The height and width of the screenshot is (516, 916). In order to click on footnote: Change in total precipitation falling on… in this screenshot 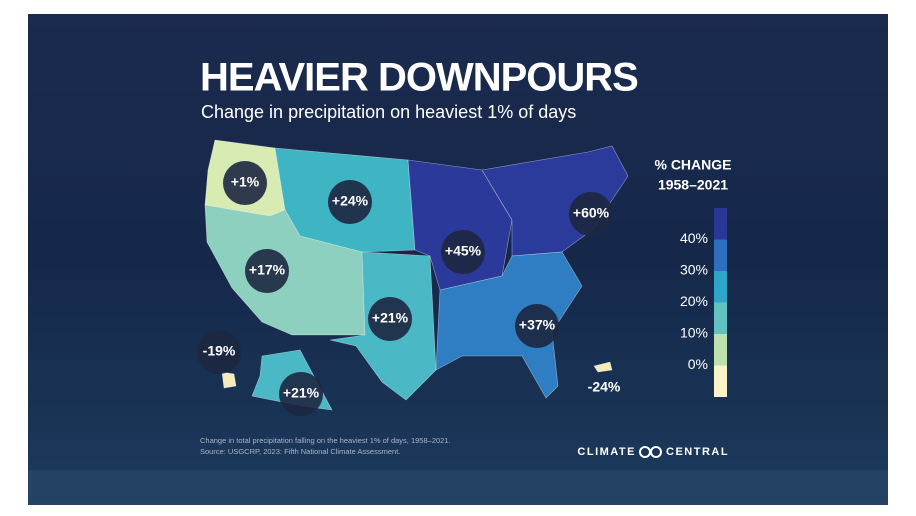, I will do `click(325, 440)`.